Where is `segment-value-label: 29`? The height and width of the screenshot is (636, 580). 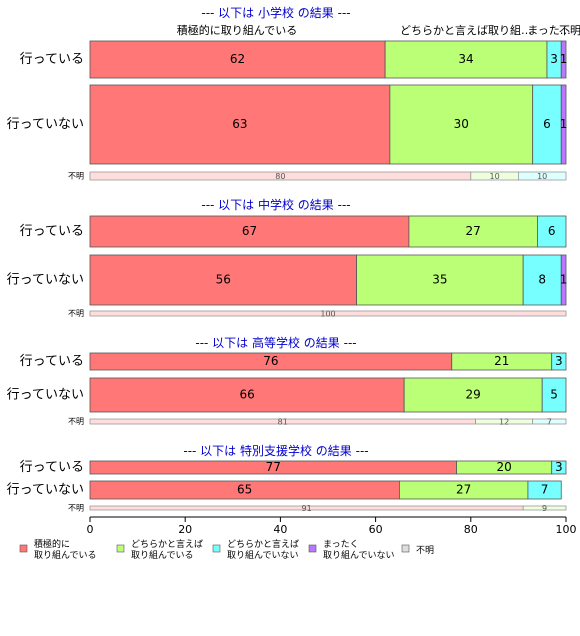
segment-value-label: 29 is located at coordinates (473, 395).